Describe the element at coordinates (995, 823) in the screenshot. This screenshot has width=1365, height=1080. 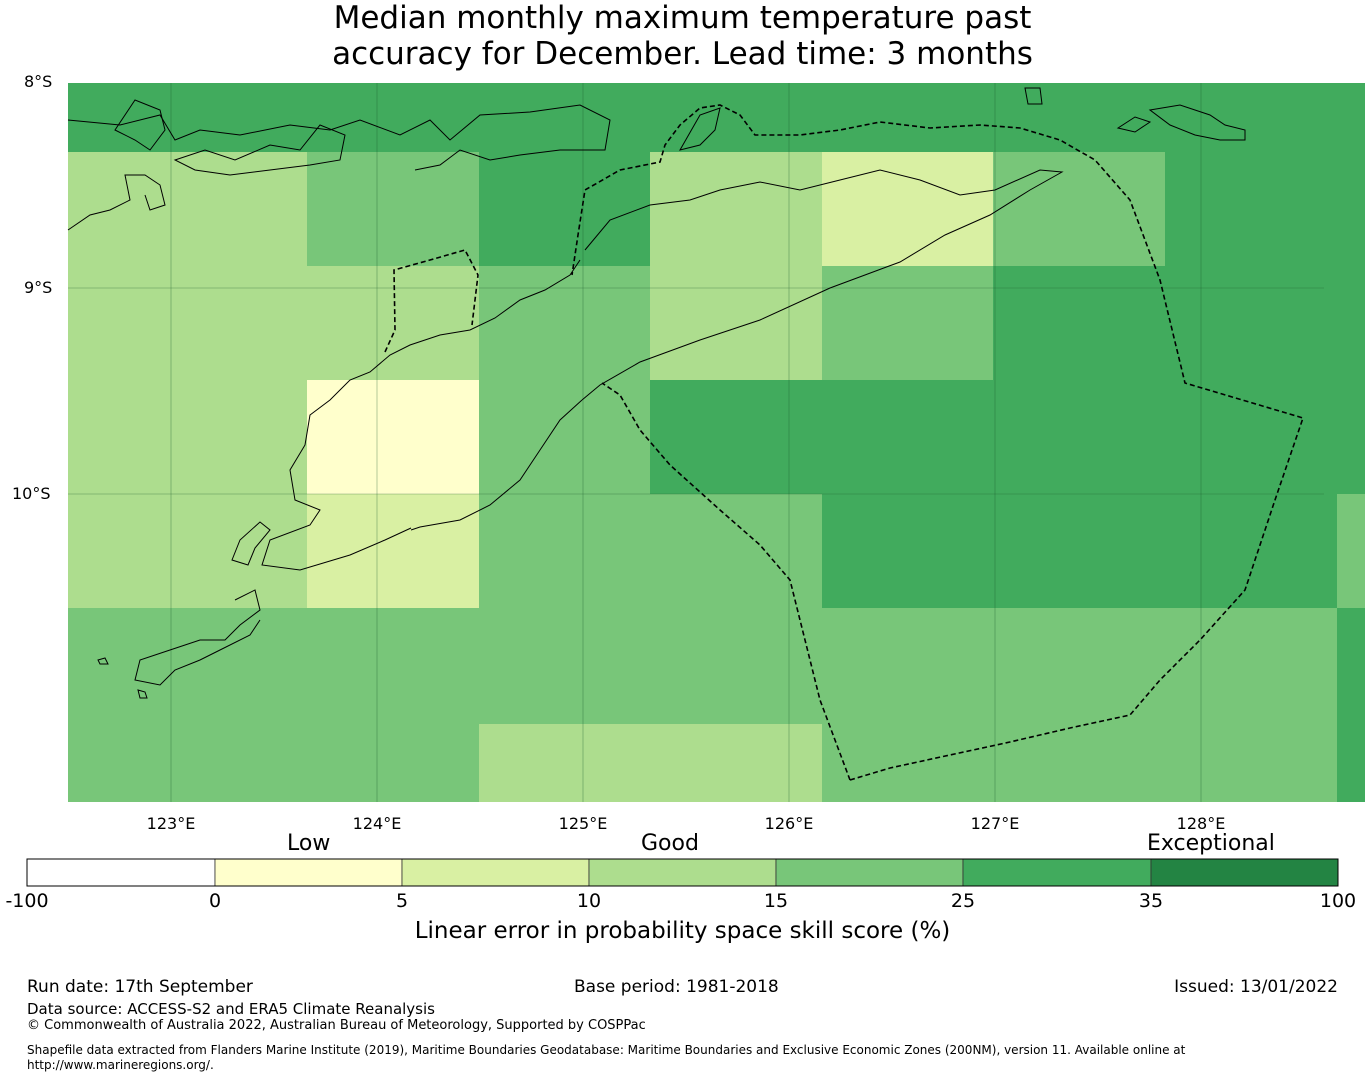
I see `lon-label-127e: 127°E` at that location.